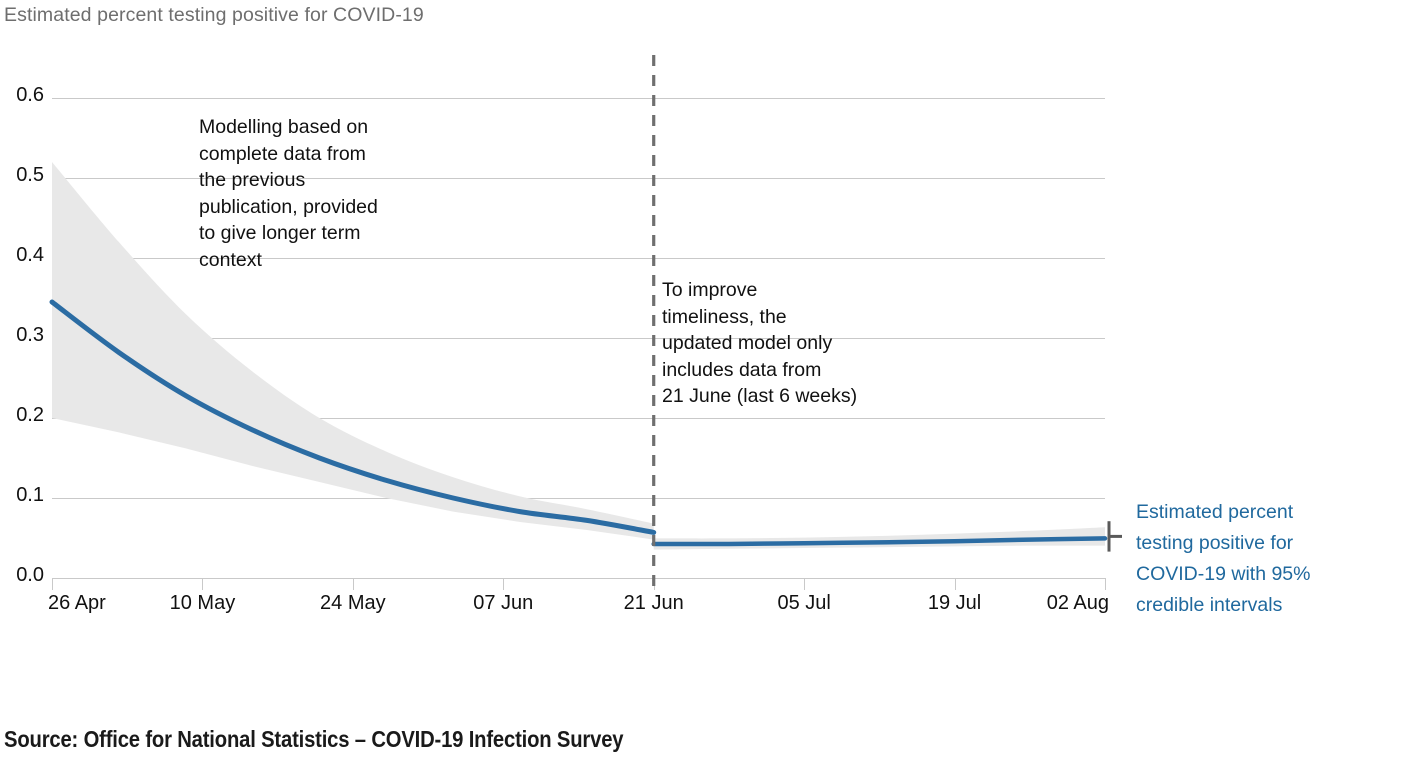 This screenshot has height=782, width=1411. Describe the element at coordinates (353, 603) in the screenshot. I see `x-axis-tick-label: 24 May` at that location.